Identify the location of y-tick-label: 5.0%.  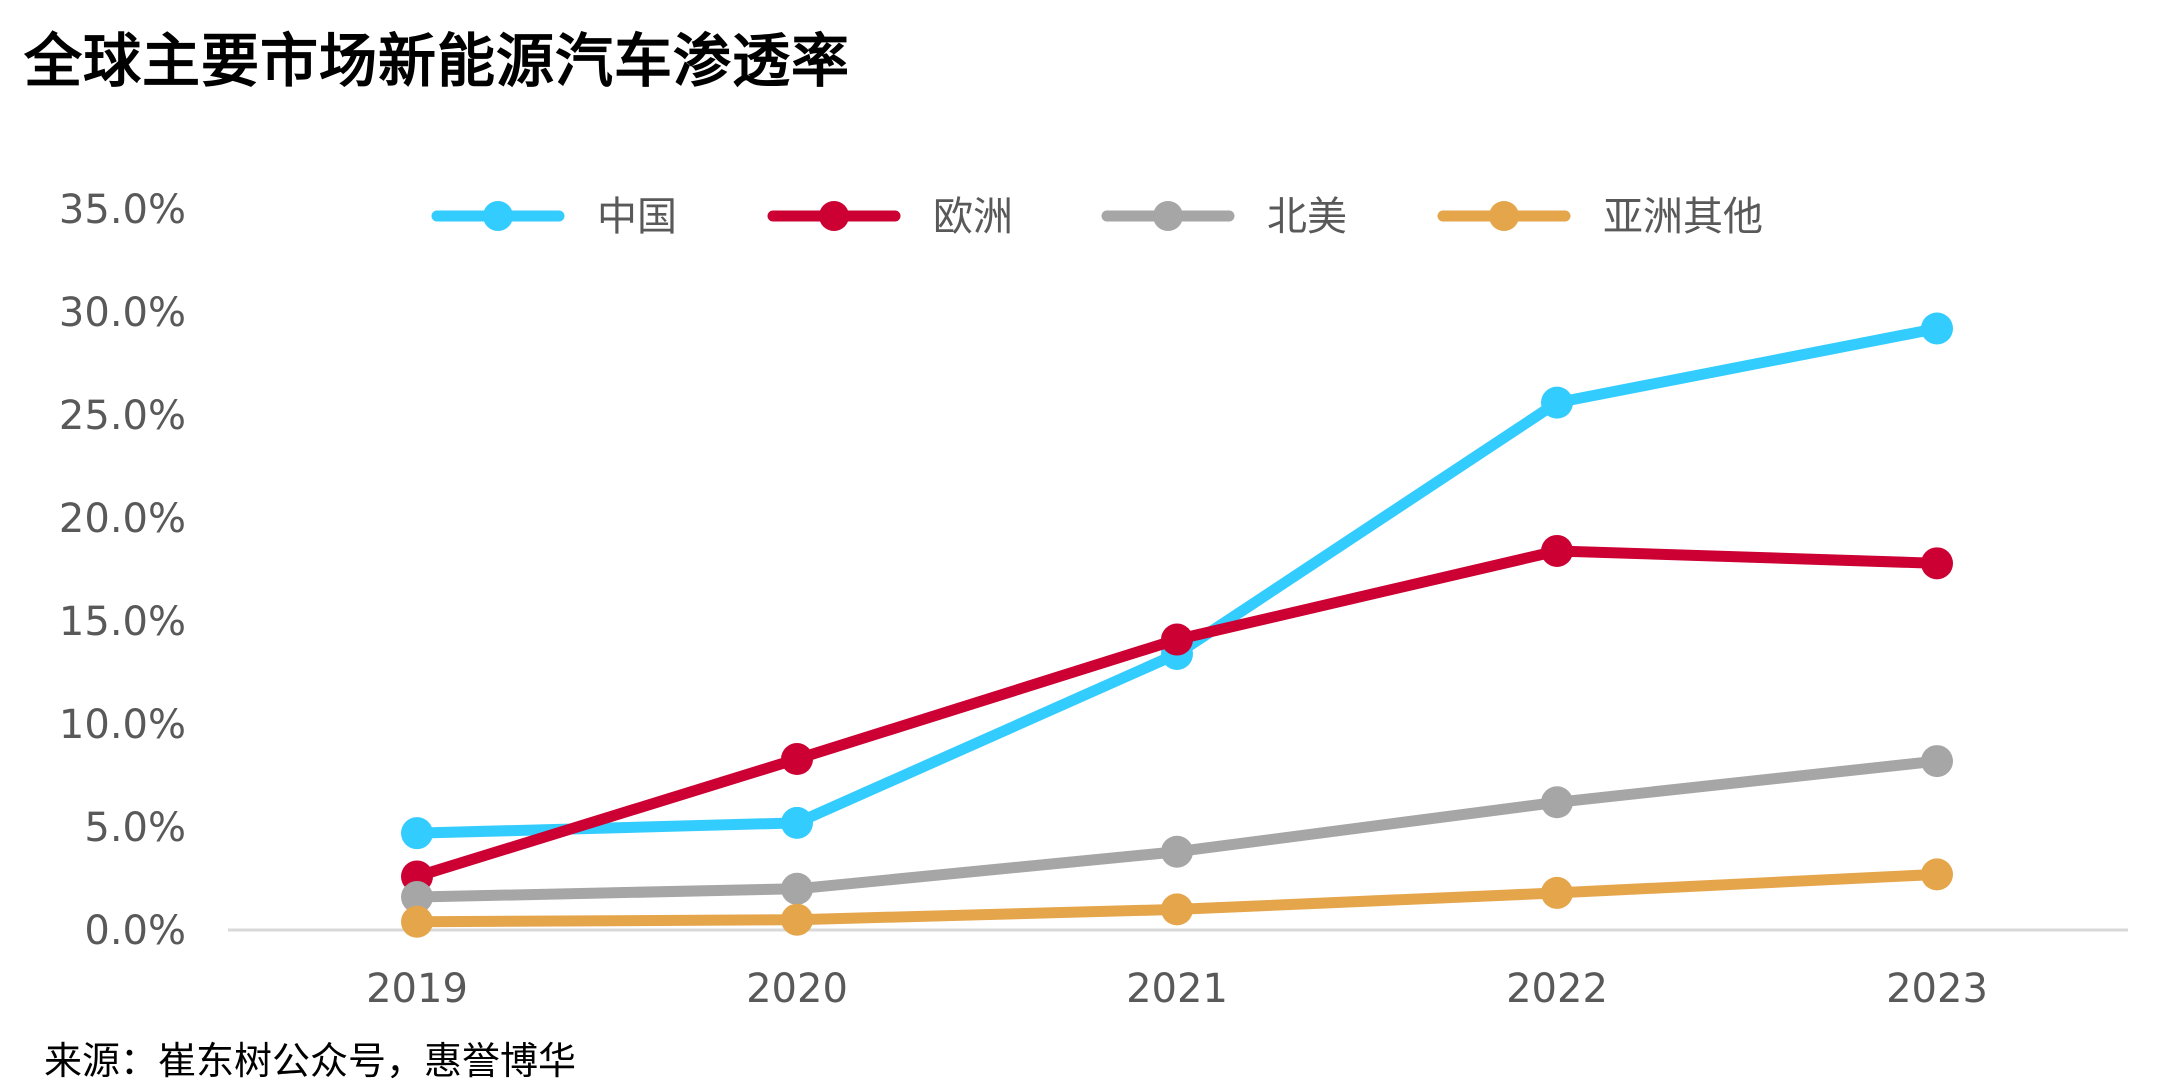
(135, 828).